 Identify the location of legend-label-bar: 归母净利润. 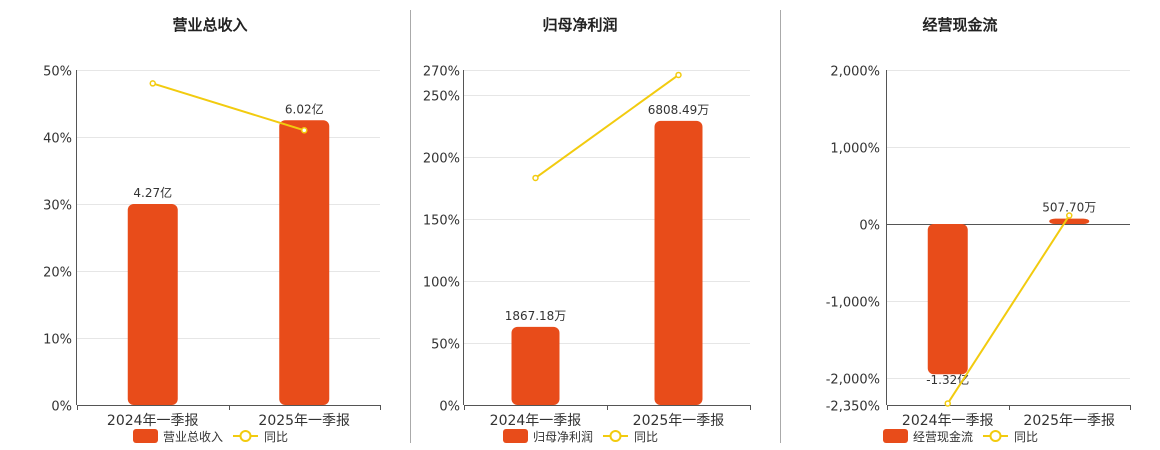
(563, 437).